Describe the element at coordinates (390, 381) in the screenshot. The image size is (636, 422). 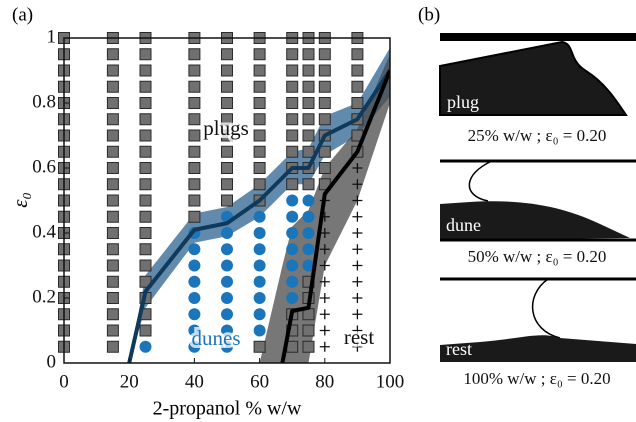
I see `x-tick-label: 100` at that location.